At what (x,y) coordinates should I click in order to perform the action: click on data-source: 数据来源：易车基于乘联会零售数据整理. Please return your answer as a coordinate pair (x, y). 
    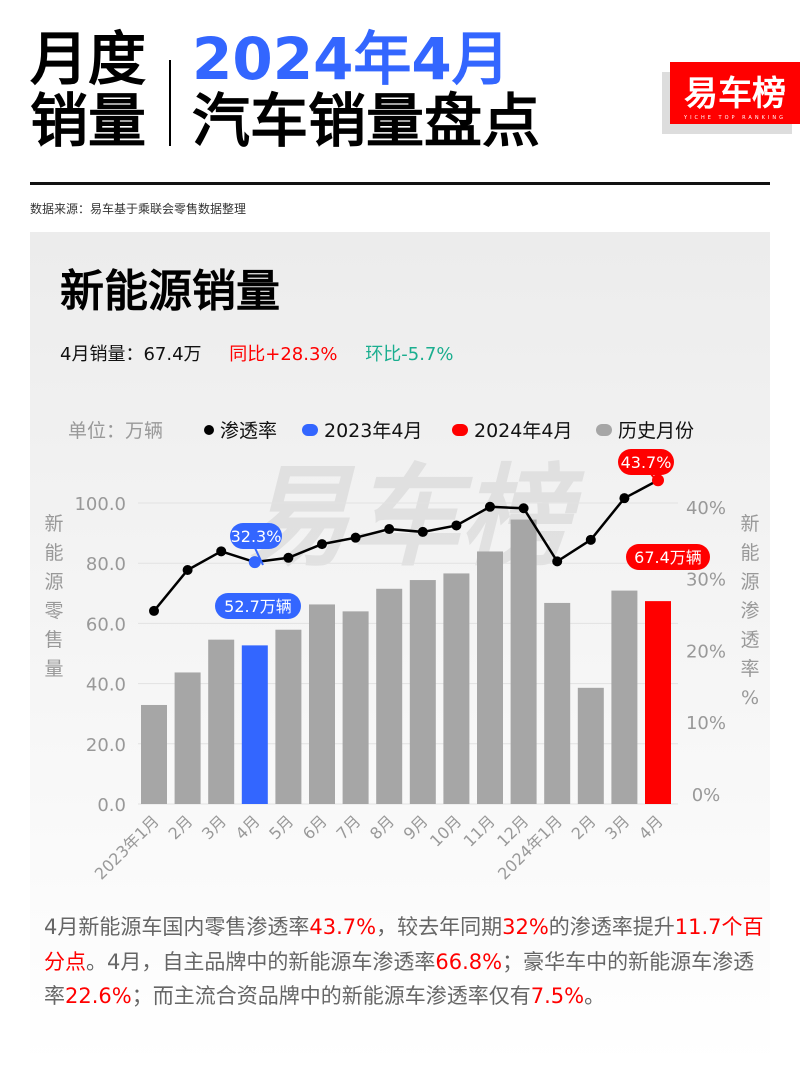
    Looking at the image, I should click on (138, 209).